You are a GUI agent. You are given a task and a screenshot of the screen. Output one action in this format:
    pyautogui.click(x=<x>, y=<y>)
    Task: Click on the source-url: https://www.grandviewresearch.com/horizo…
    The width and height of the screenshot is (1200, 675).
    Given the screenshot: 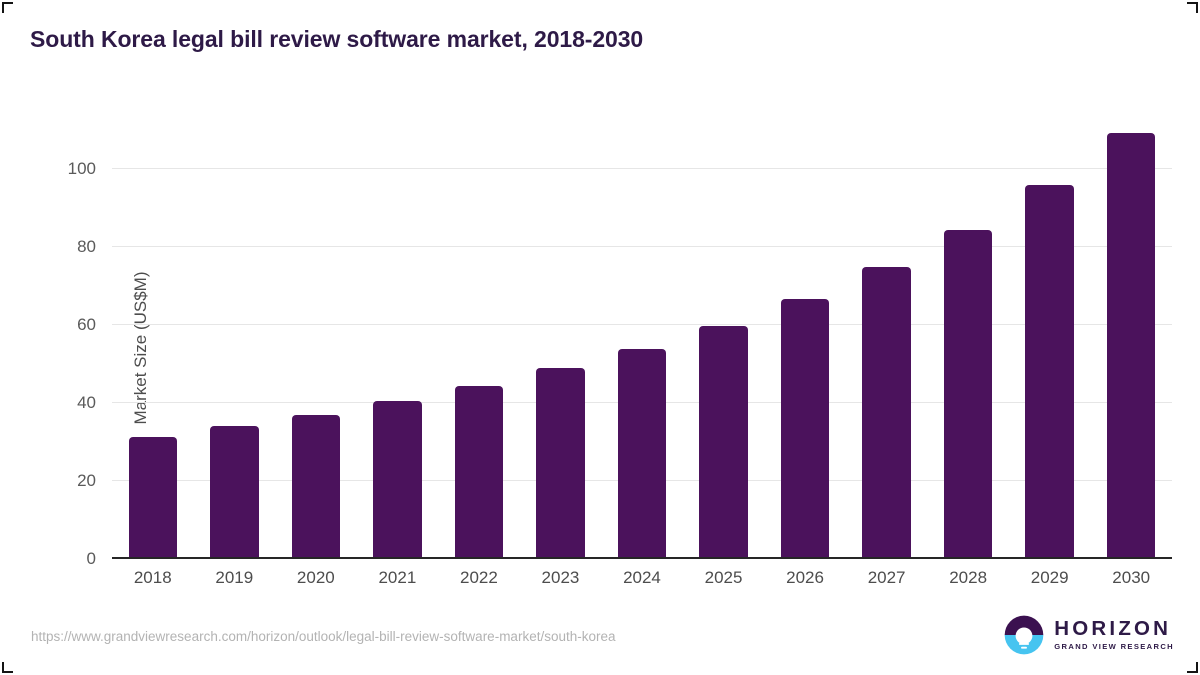 What is the action you would take?
    pyautogui.click(x=323, y=636)
    